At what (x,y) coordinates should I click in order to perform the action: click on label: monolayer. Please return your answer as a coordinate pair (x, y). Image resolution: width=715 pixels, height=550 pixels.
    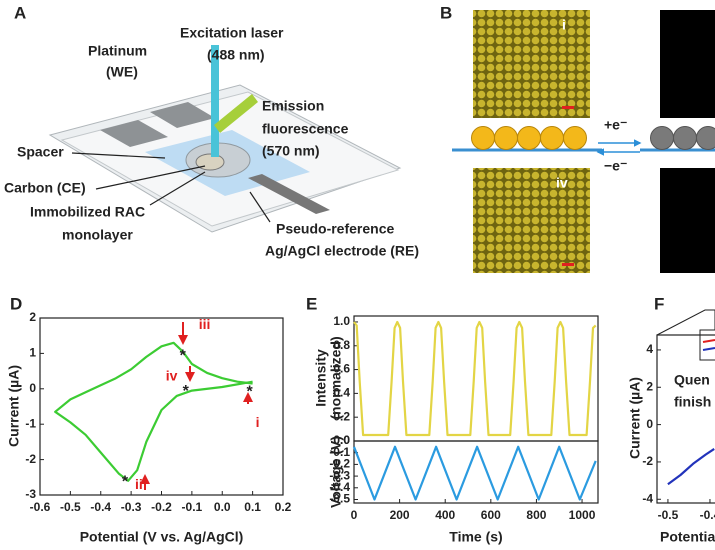
    Looking at the image, I should click on (97, 235).